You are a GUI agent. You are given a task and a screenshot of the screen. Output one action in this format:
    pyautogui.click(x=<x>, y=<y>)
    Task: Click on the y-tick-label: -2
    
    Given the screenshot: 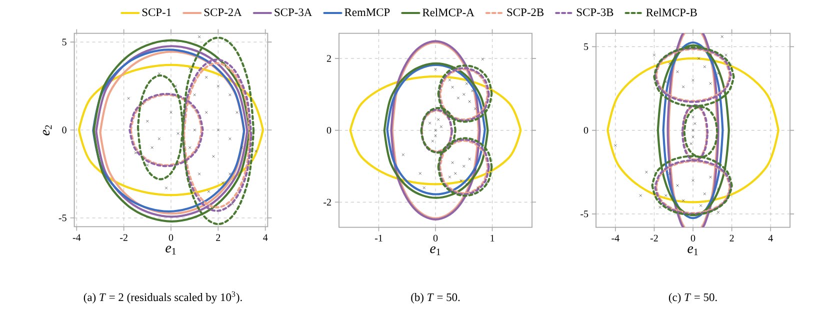 What is the action you would take?
    pyautogui.click(x=327, y=202)
    